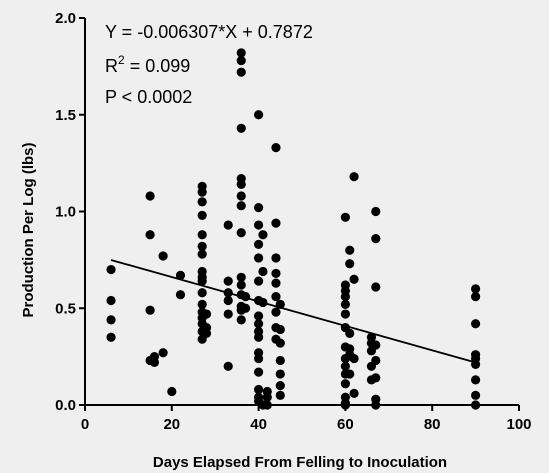 This screenshot has width=549, height=473. What do you see at coordinates (306, 419) in the screenshot?
I see `x-ticks: 0 20 40 60 80 100` at bounding box center [306, 419].